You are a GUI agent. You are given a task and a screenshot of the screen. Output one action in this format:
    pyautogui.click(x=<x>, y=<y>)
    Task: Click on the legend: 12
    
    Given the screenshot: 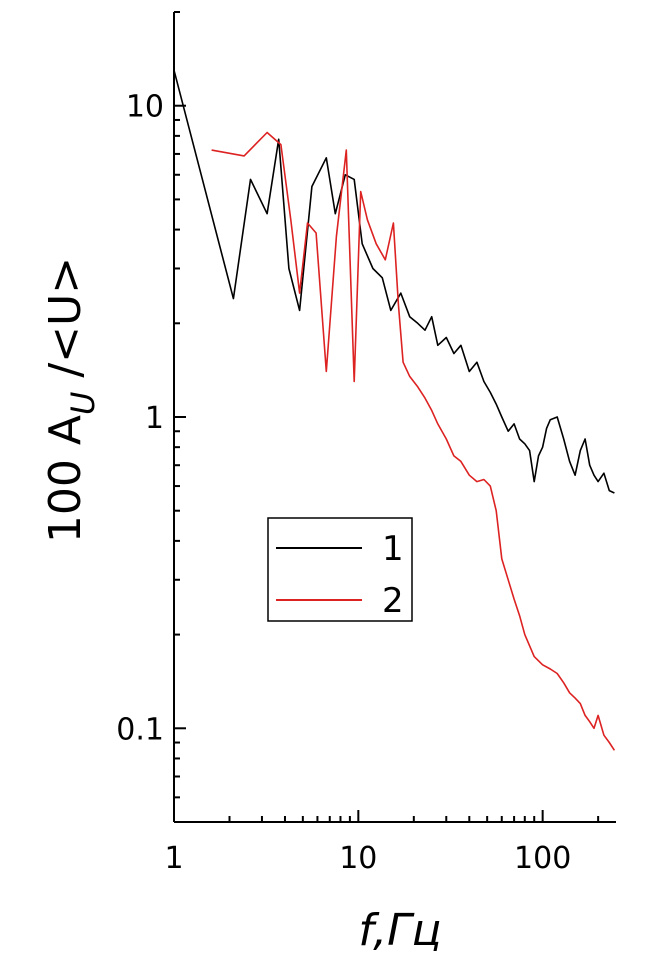 What is the action you would take?
    pyautogui.click(x=340, y=569)
    